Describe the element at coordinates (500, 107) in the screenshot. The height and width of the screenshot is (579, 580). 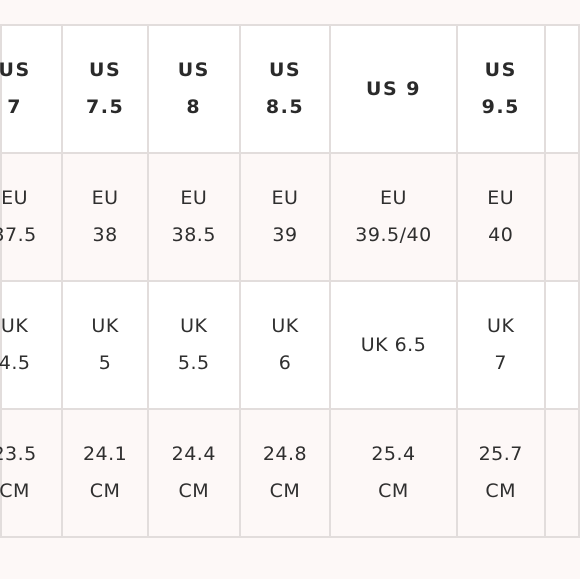
I see `us-size-value: 9.5` at that location.